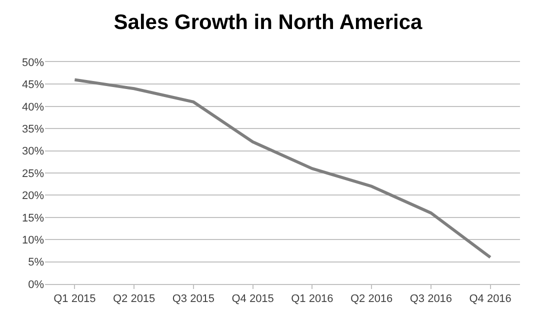 This screenshot has height=322, width=536. Describe the element at coordinates (193, 299) in the screenshot. I see `x-tick-label: Q3 2015` at that location.